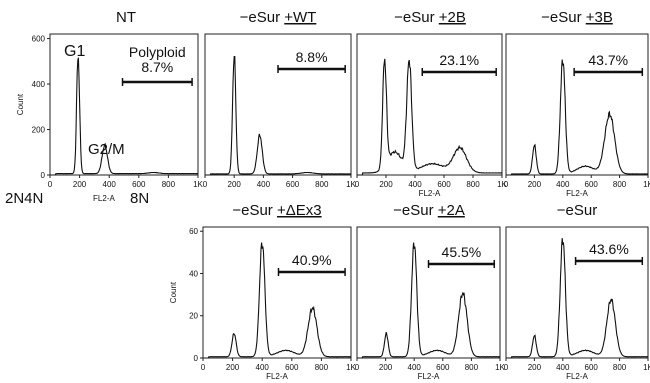  Describe the element at coordinates (39, 39) in the screenshot. I see `y-tick-label: 600` at that location.